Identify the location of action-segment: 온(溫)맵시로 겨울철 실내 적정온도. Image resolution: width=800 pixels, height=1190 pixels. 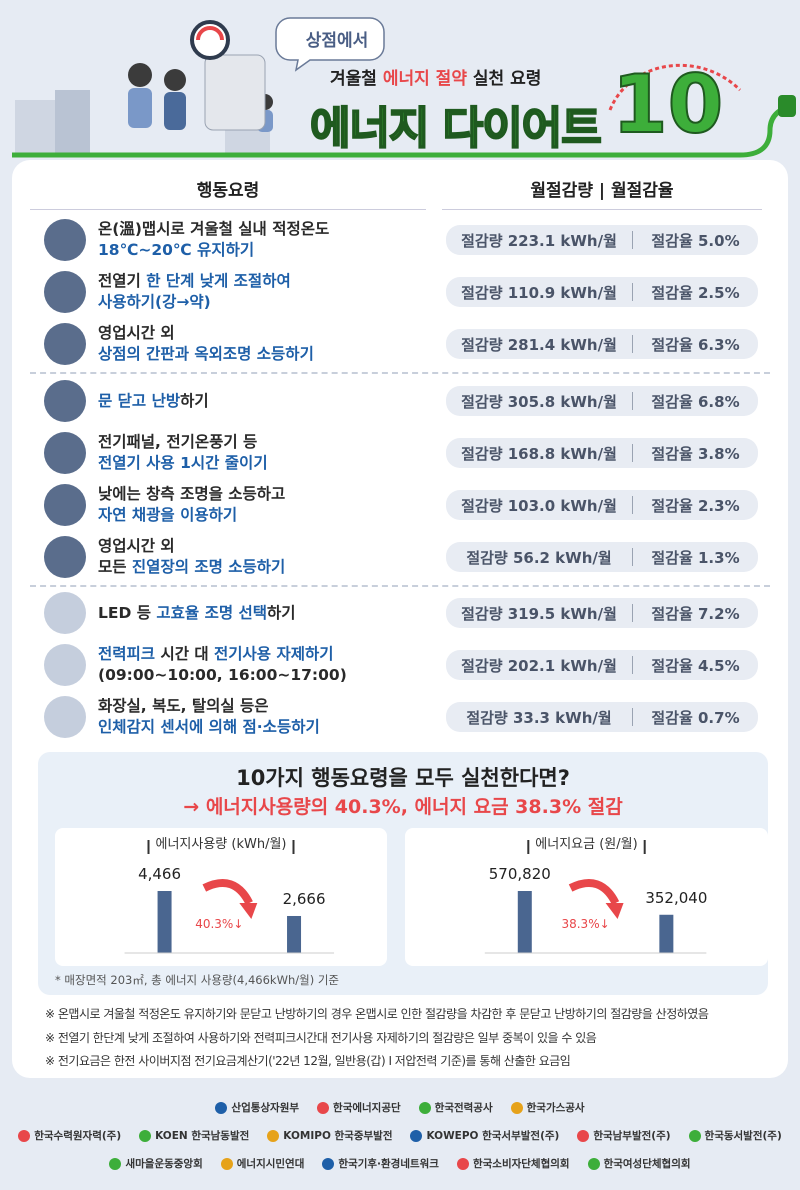
(214, 229).